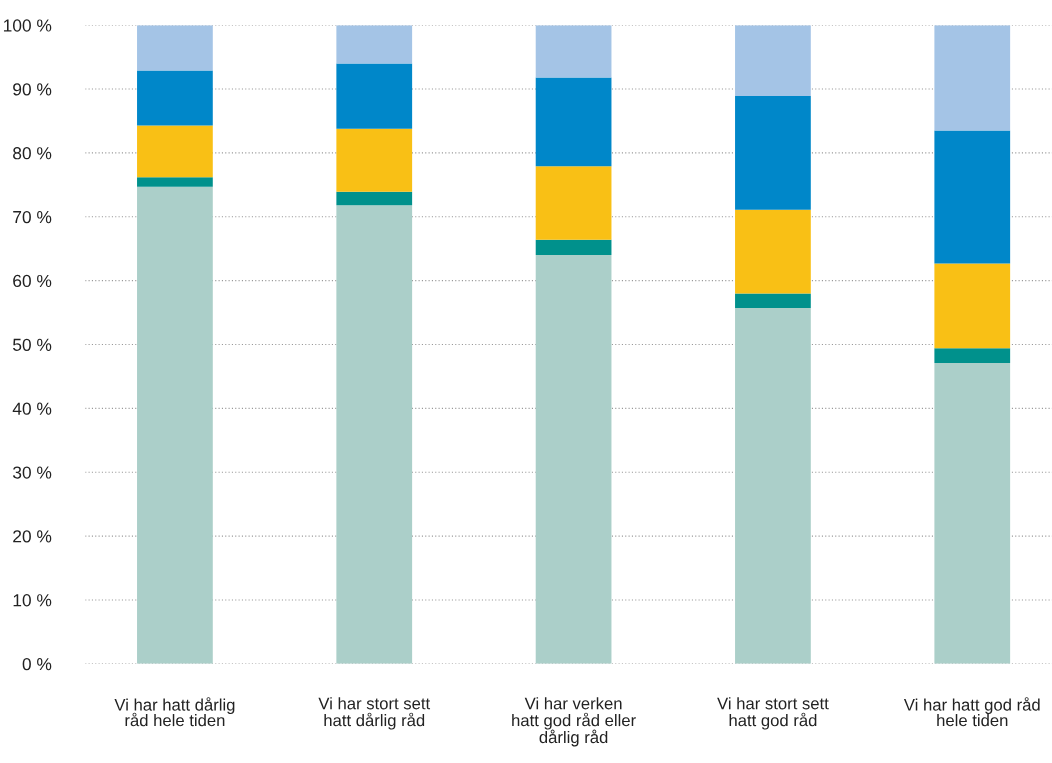  I want to click on y-tick-label: 50 %, so click(32, 344).